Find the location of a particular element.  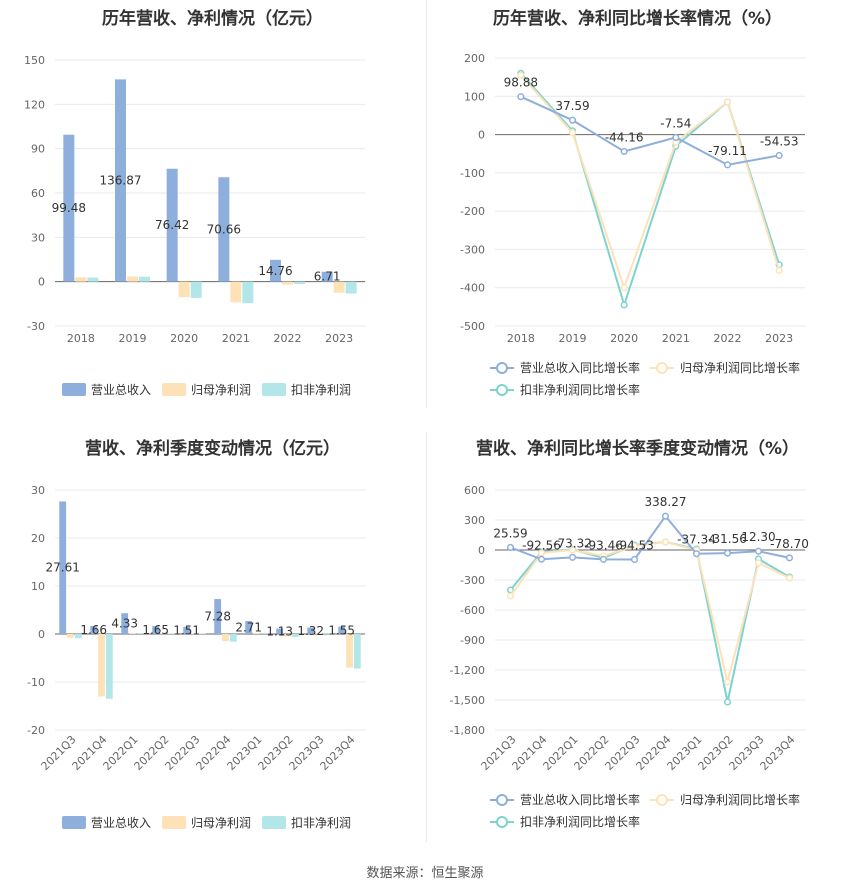

top-divider is located at coordinates (426, 204).